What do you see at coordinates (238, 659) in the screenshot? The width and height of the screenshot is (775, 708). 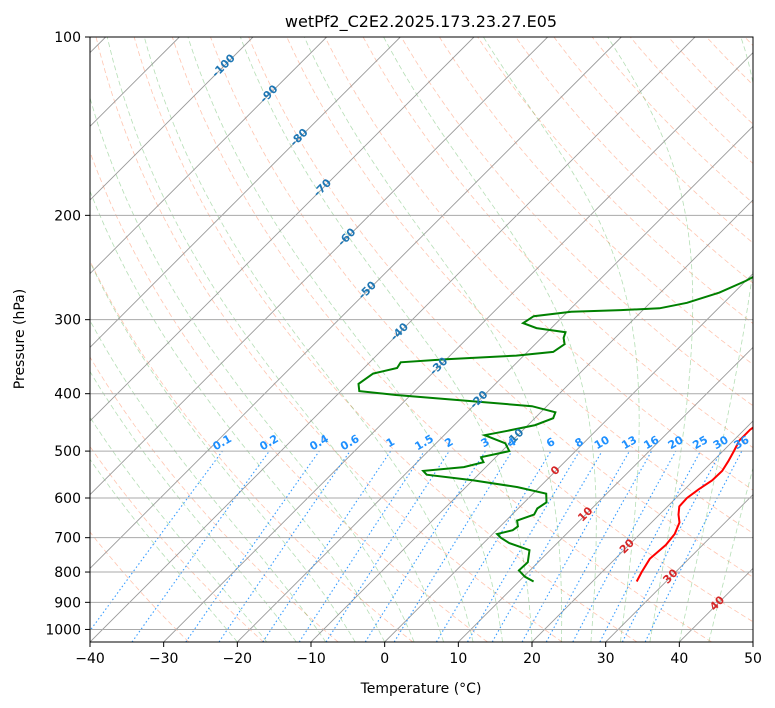 I see `x-tick-label: −20` at bounding box center [238, 659].